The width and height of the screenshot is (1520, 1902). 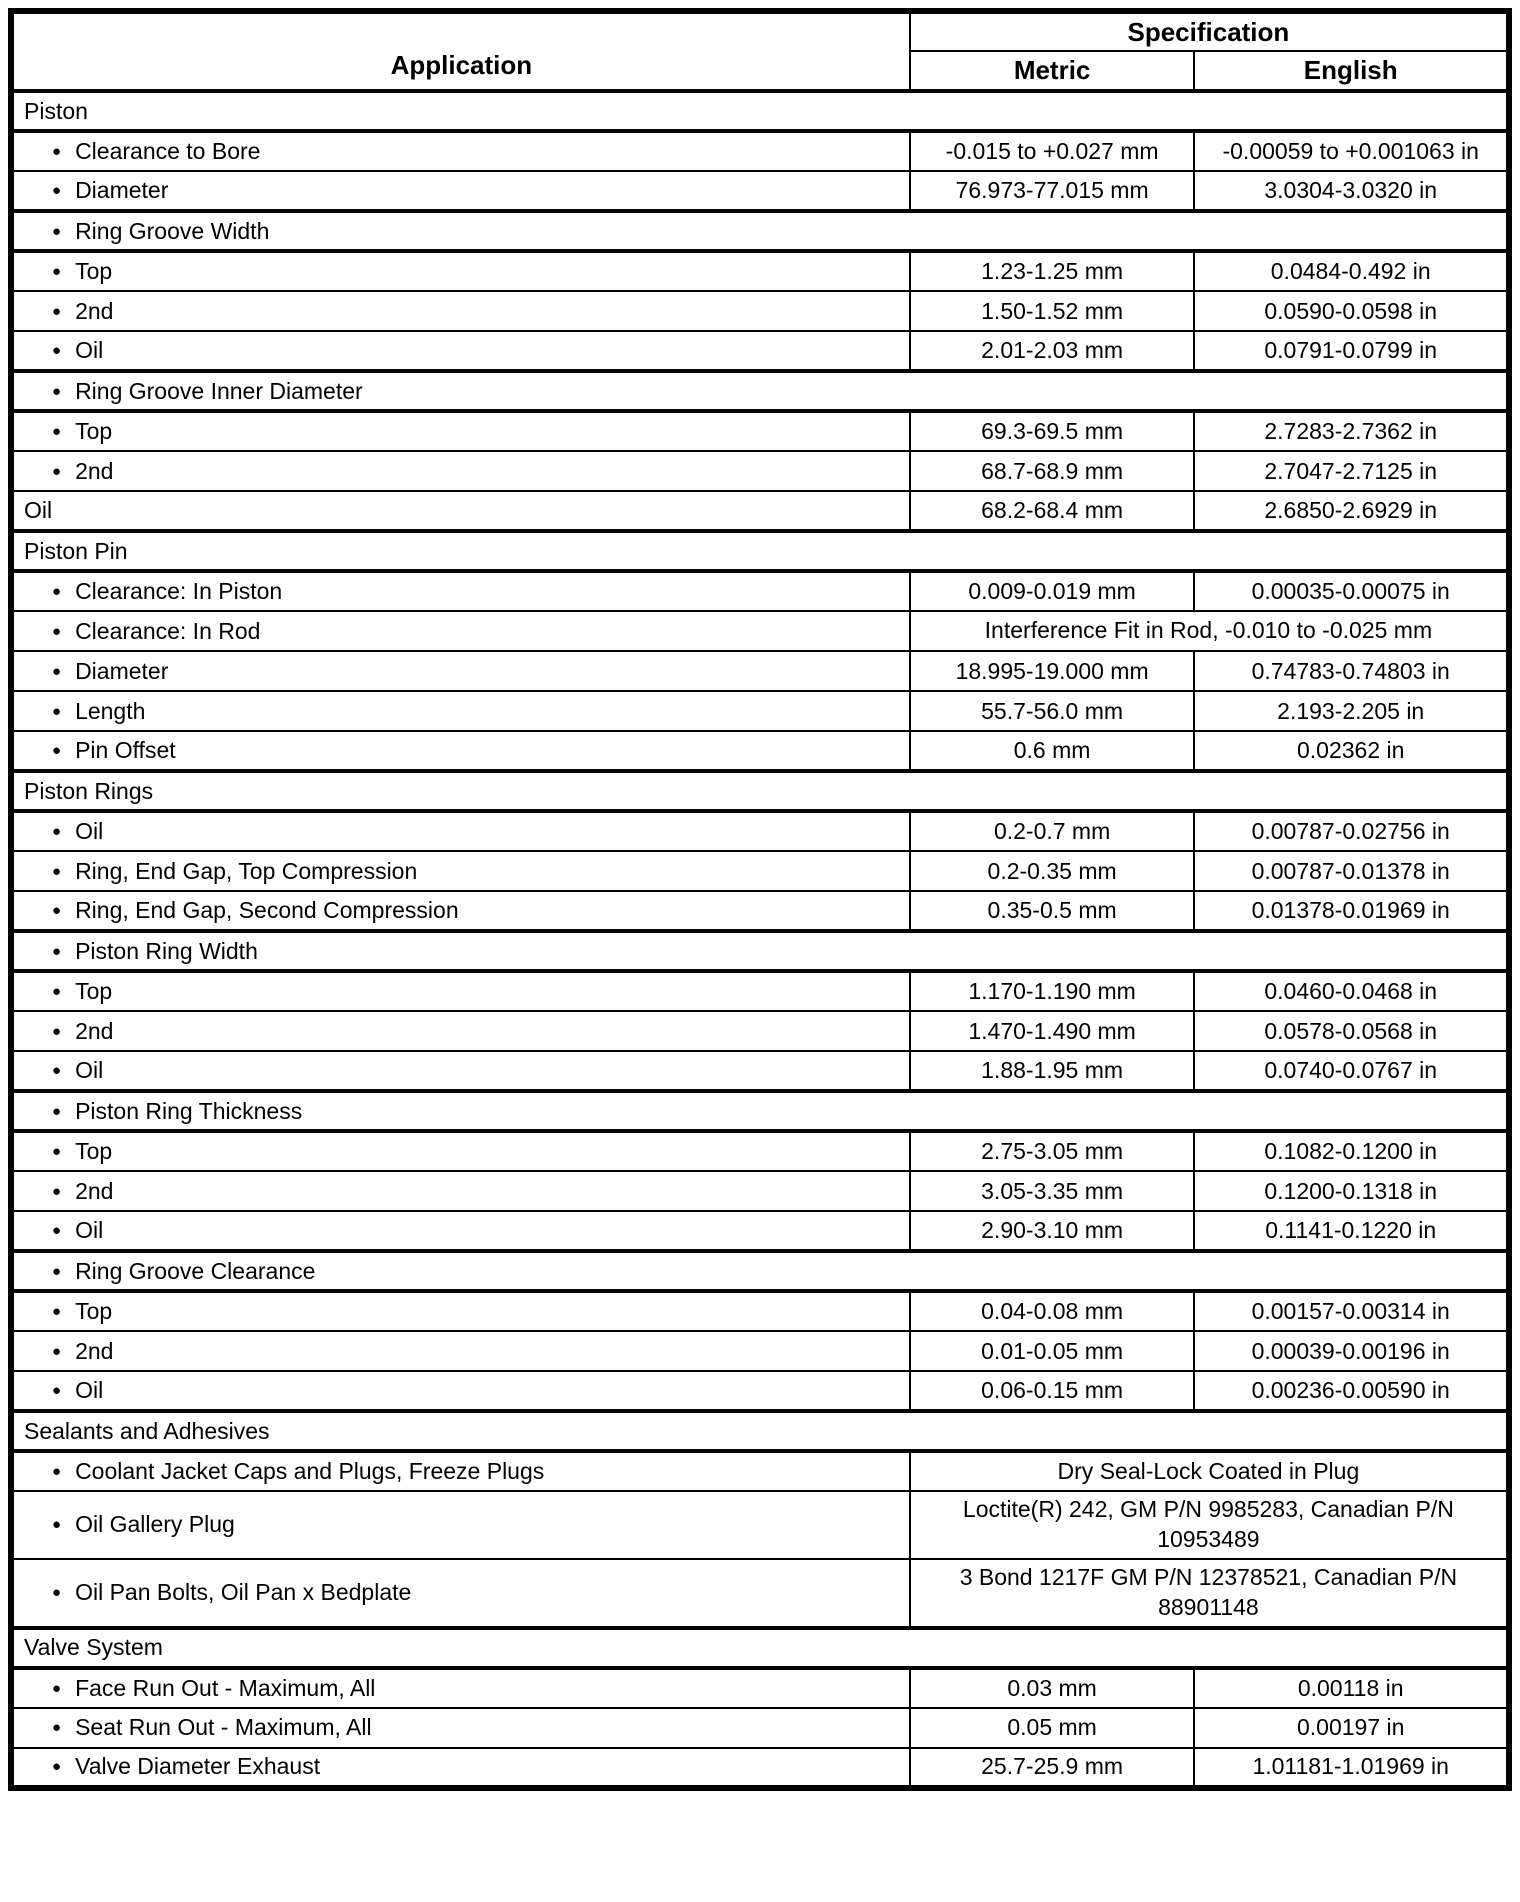 I want to click on application-label-wrap: ● Oil Pan Bolts, Oil Pan x Bedplate, so click(x=461, y=1592).